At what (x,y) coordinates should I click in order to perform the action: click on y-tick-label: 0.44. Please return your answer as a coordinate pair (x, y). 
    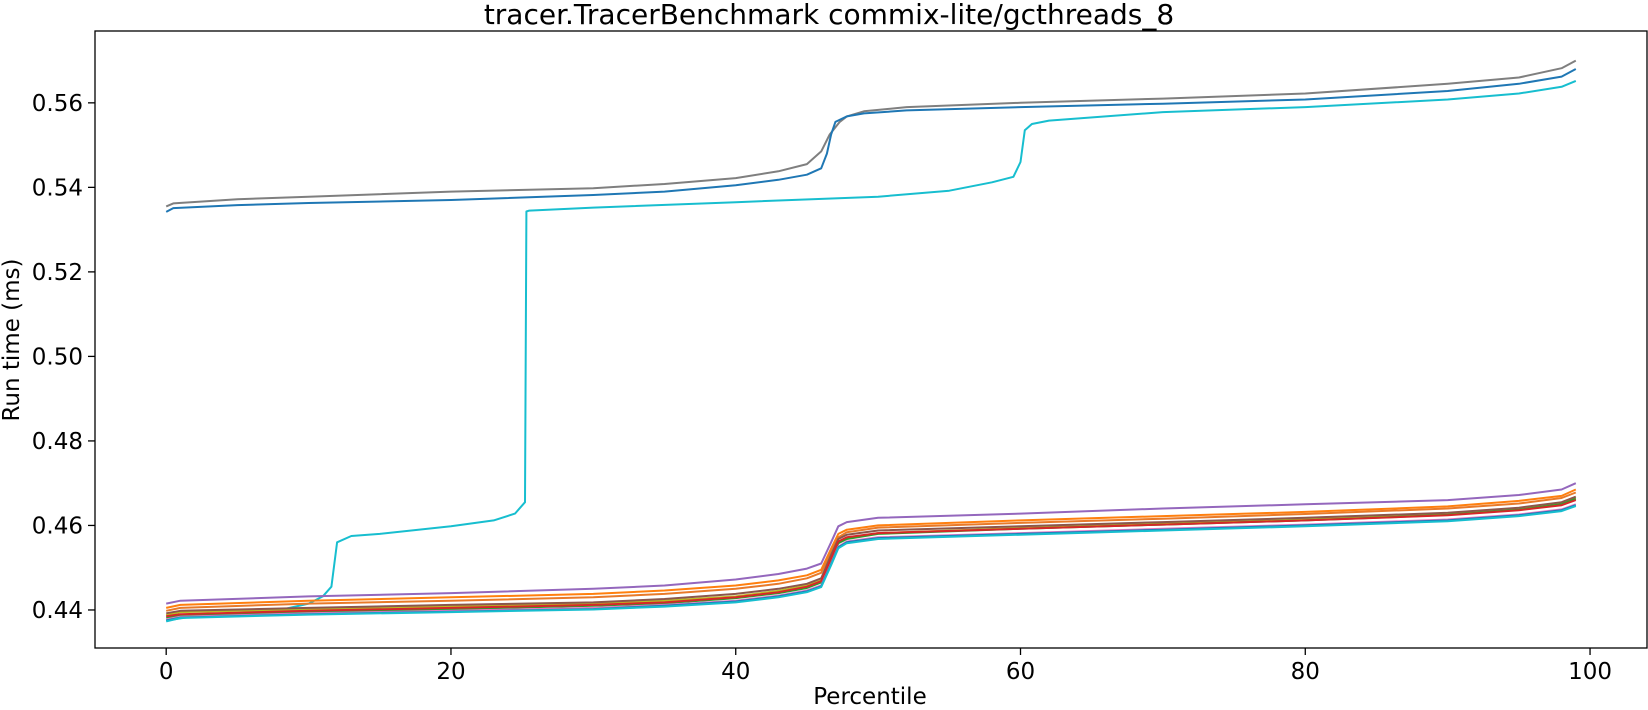
    Looking at the image, I should click on (57, 611).